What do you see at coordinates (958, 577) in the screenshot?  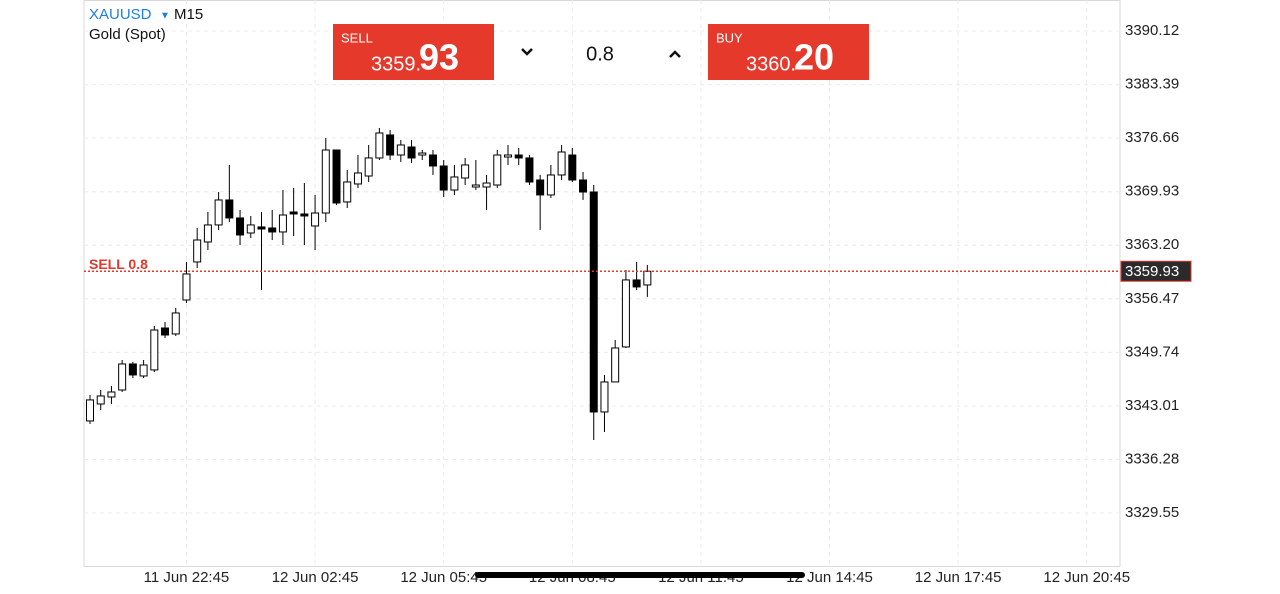 I see `x-tick-label: 12 Jun 17:45` at bounding box center [958, 577].